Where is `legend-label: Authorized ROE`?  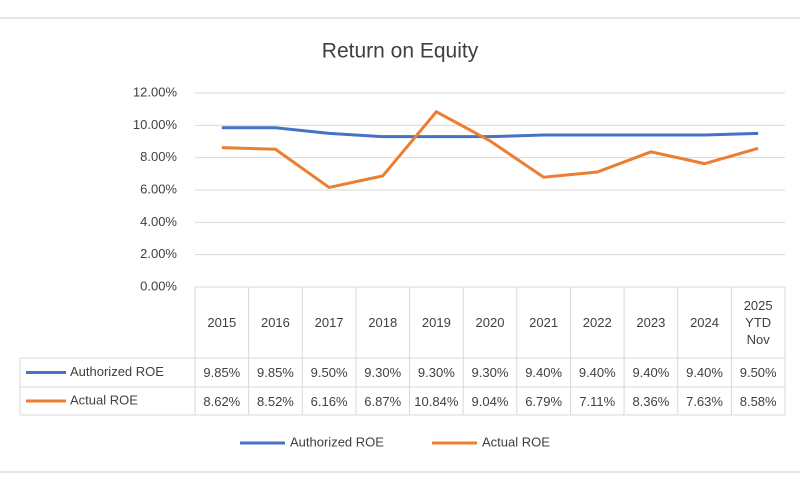 legend-label: Authorized ROE is located at coordinates (337, 441).